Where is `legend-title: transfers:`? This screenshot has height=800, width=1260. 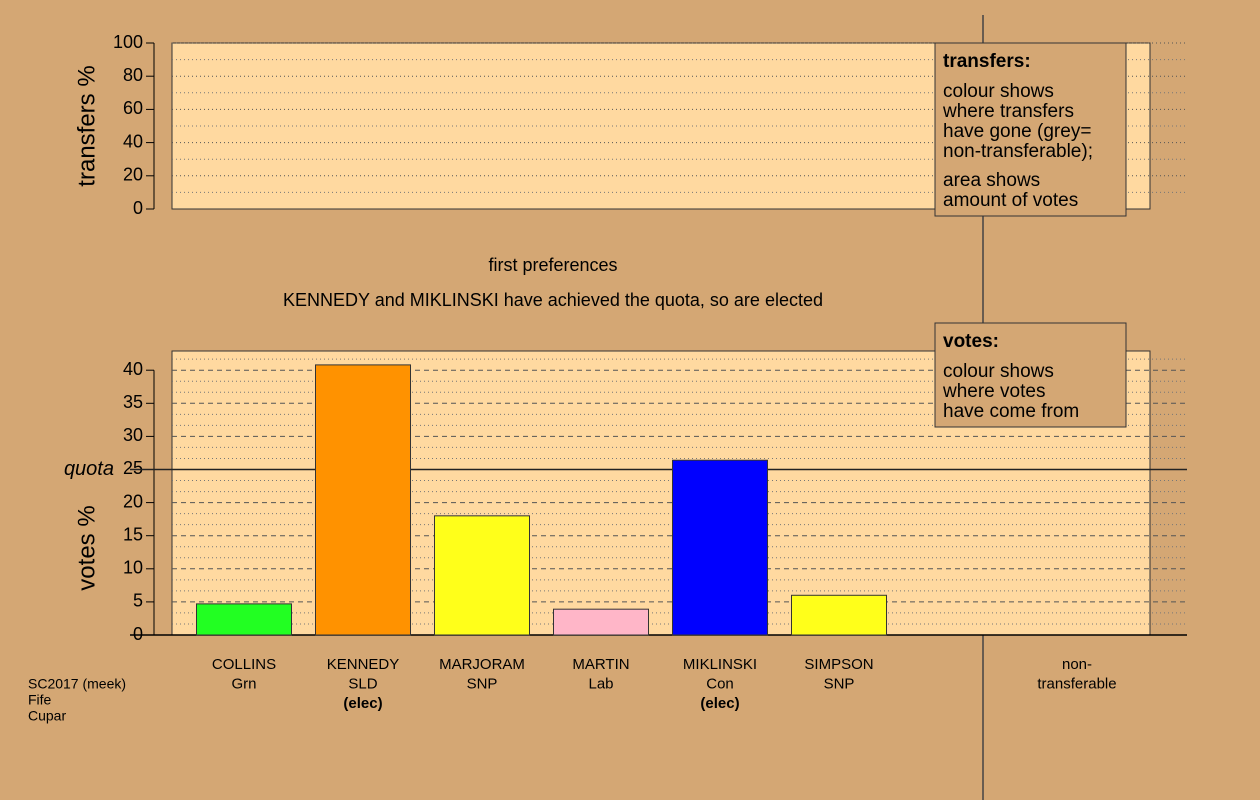 legend-title: transfers: is located at coordinates (987, 61).